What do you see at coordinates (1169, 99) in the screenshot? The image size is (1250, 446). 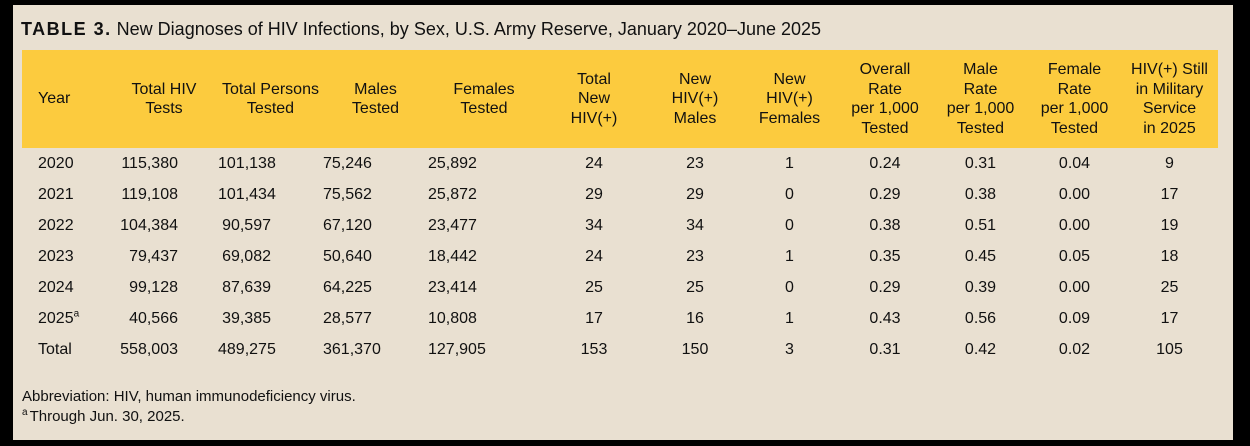 I see `col-header-still-in-service: HIV(+) Still in Military Service in 2025` at bounding box center [1169, 99].